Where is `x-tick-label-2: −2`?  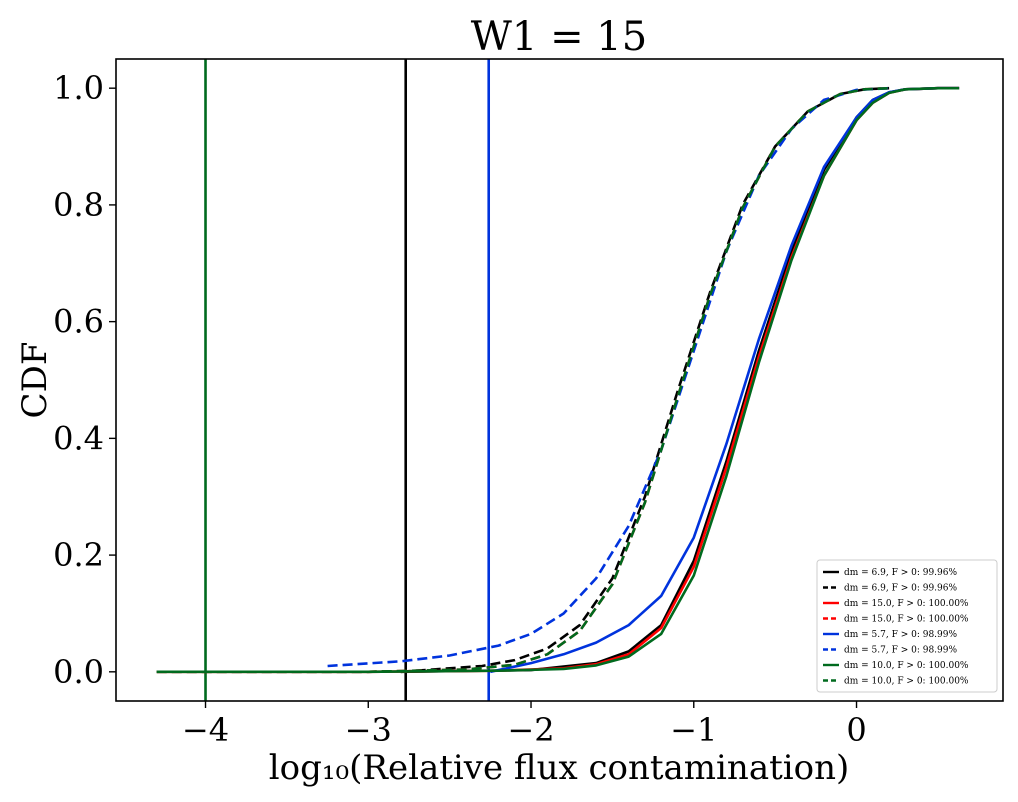
x-tick-label-2: −2 is located at coordinates (530, 730).